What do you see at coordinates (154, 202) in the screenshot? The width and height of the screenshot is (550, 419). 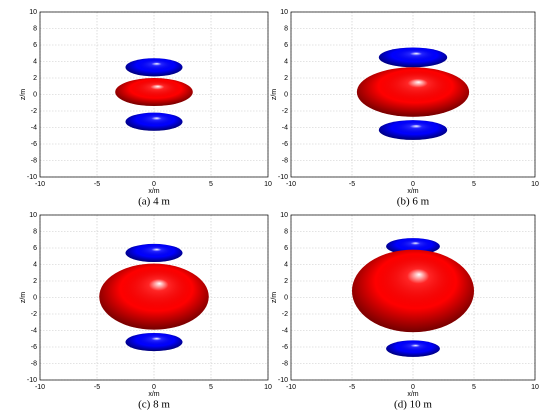 I see `caption: (a) 4 m` at bounding box center [154, 202].